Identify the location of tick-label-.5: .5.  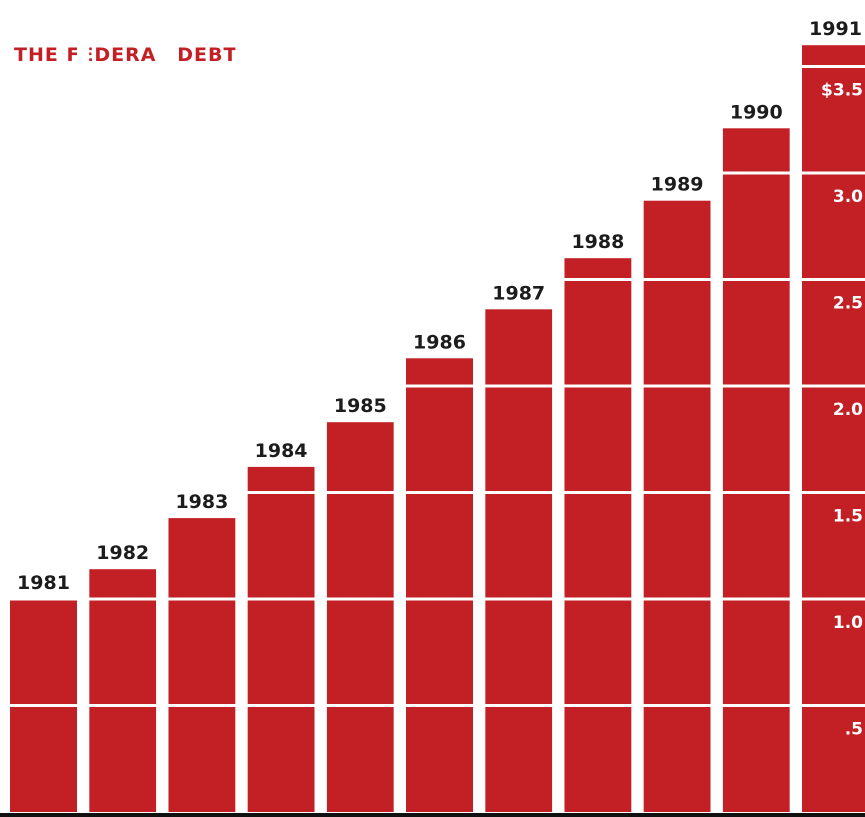
(854, 730).